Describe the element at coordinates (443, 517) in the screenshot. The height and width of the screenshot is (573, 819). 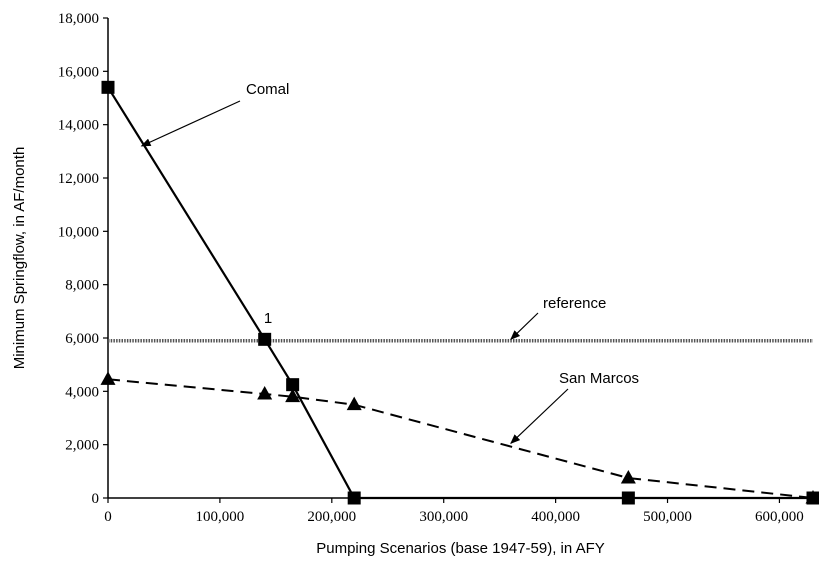
I see `x-tick-label: 300,000` at that location.